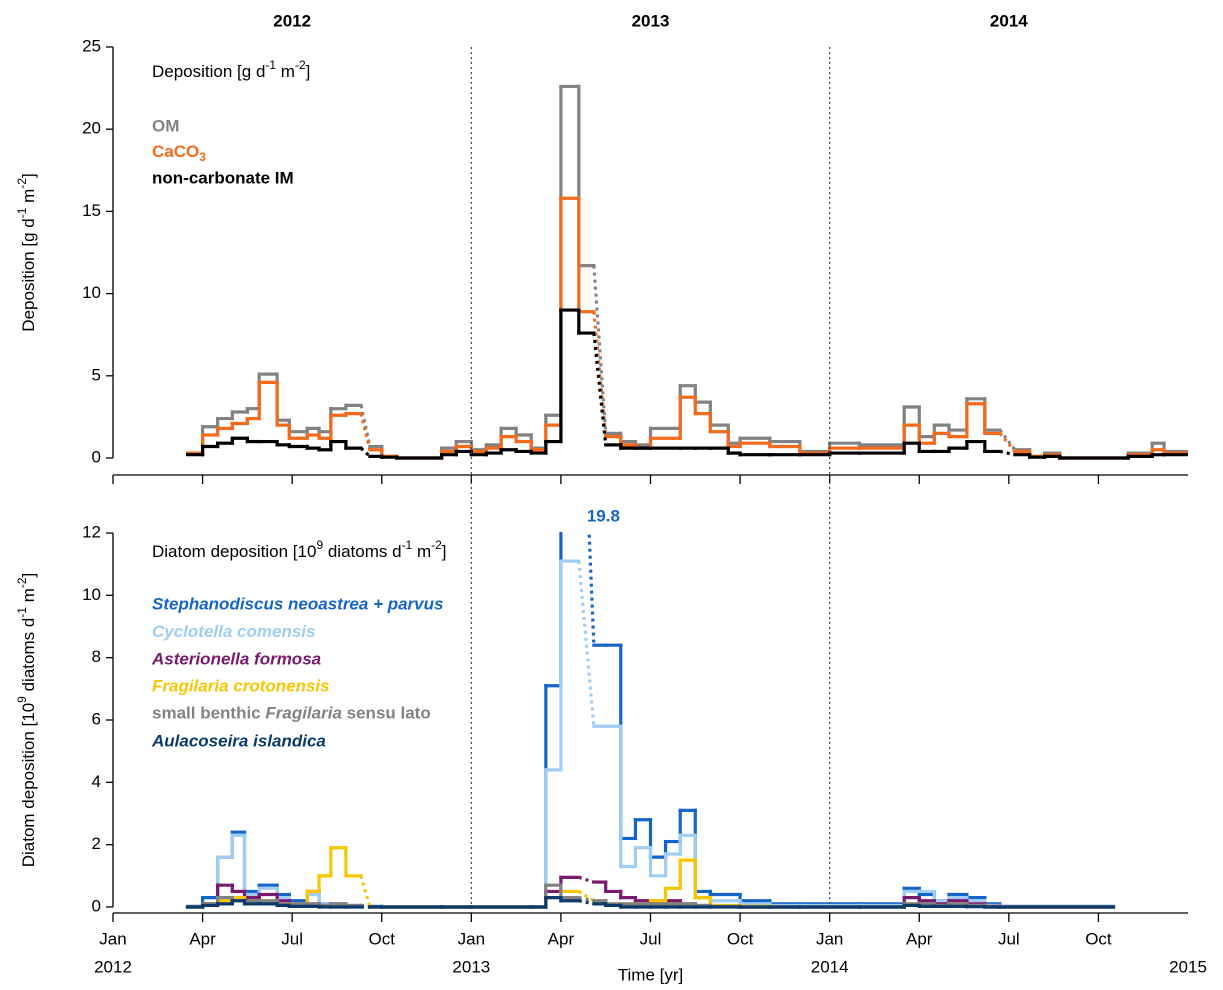  Describe the element at coordinates (91, 128) in the screenshot. I see `y-tick-label: 20` at that location.